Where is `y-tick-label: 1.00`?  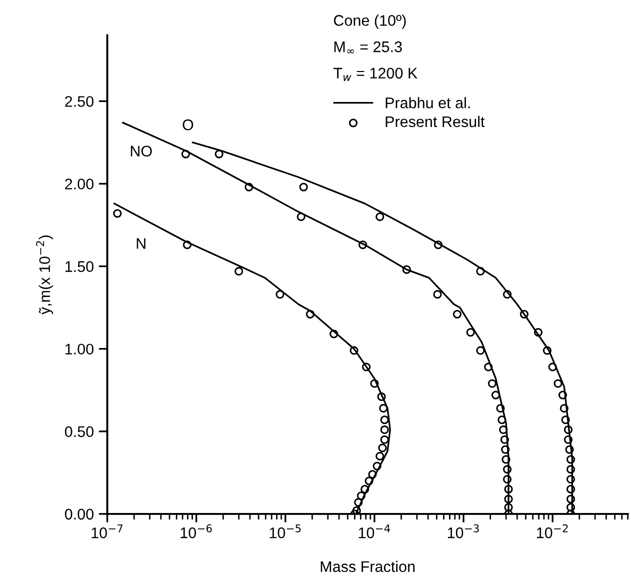 y-tick-label: 1.00 is located at coordinates (80, 349).